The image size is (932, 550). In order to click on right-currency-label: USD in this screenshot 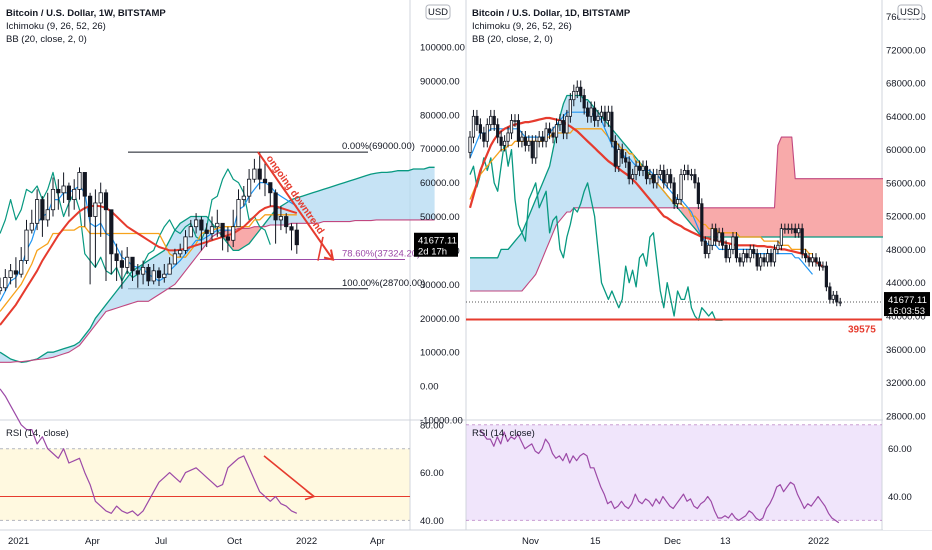, I will do `click(910, 12)`.